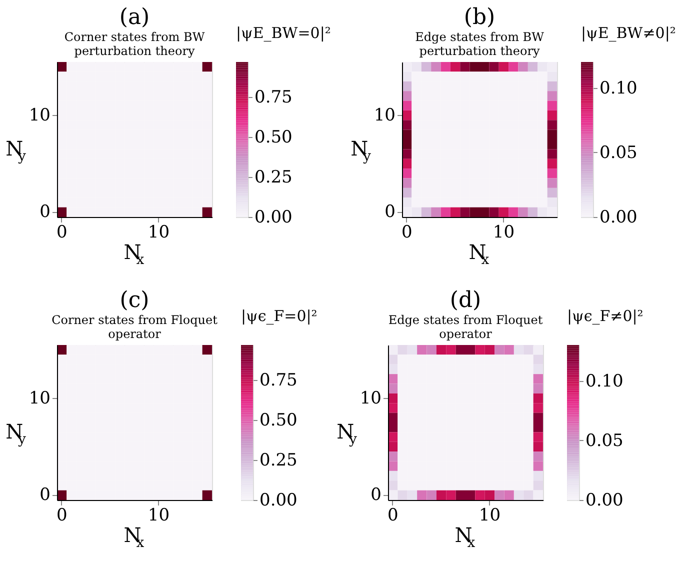  Describe the element at coordinates (466, 300) in the screenshot. I see `chart-title: (d)` at that location.